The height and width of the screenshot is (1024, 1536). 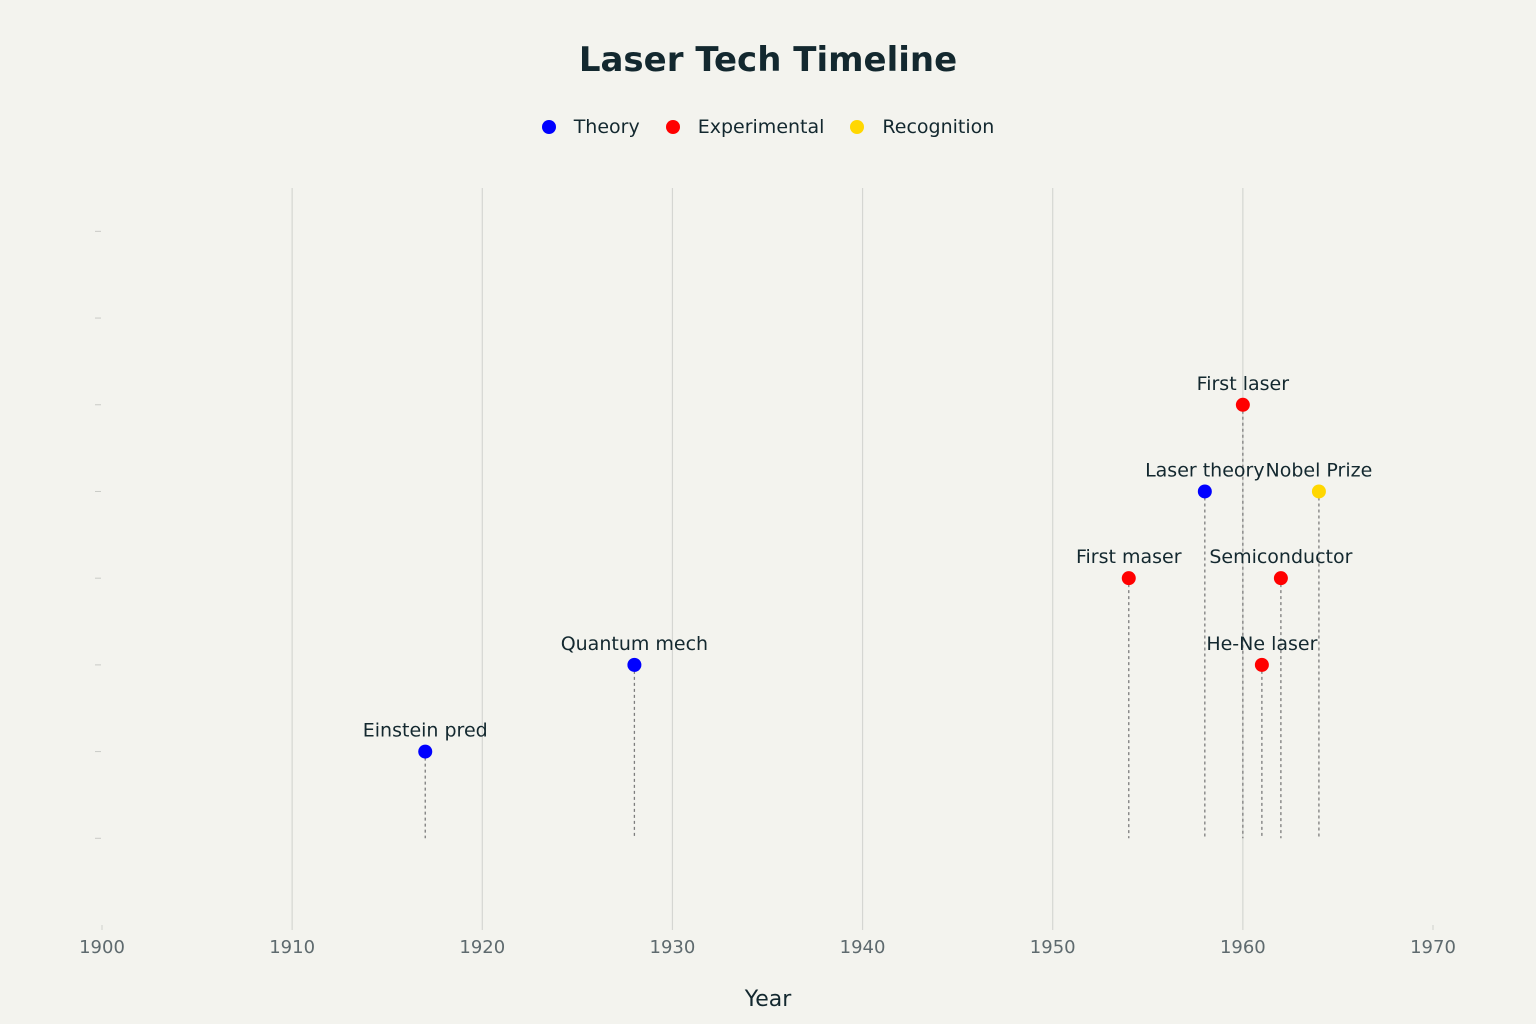 What do you see at coordinates (761, 127) in the screenshot?
I see `legend-label-experimental: Experimental` at bounding box center [761, 127].